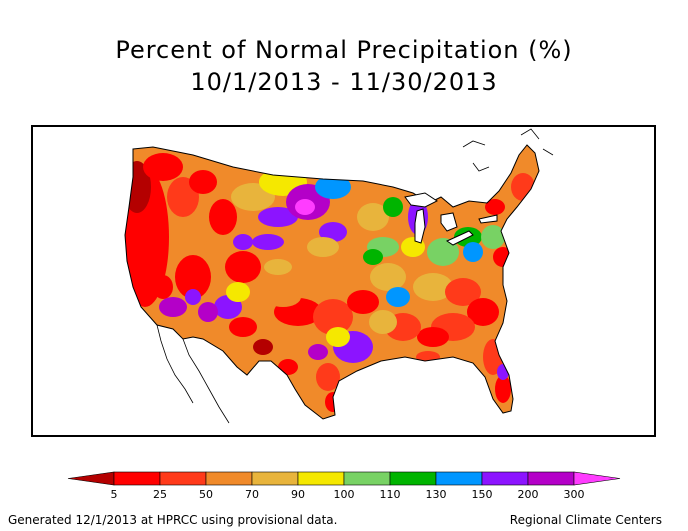 Image resolution: width=688 pixels, height=531 pixels. I want to click on legend-tick-label: 100, so click(344, 494).